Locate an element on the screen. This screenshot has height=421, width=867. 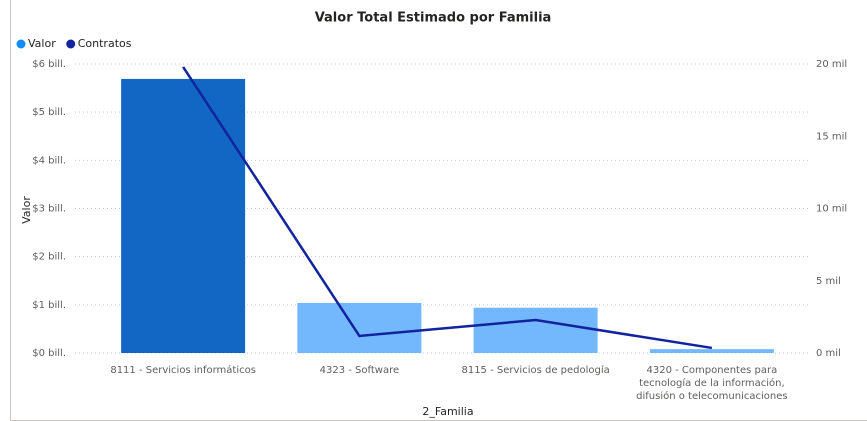
y2-tick-label: 15 mil is located at coordinates (831, 136).